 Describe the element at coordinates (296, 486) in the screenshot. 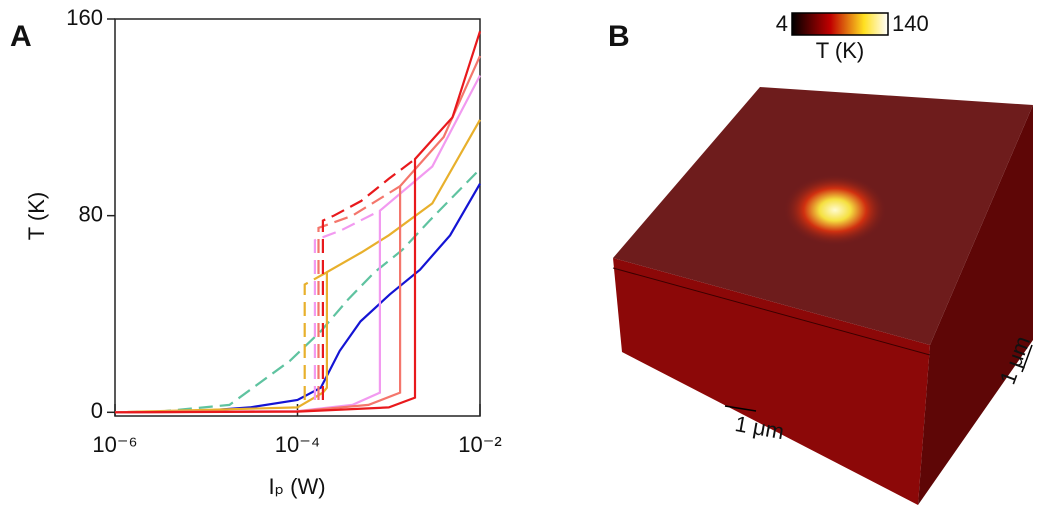

I see `x-axis-label: Iₚ (W)` at that location.